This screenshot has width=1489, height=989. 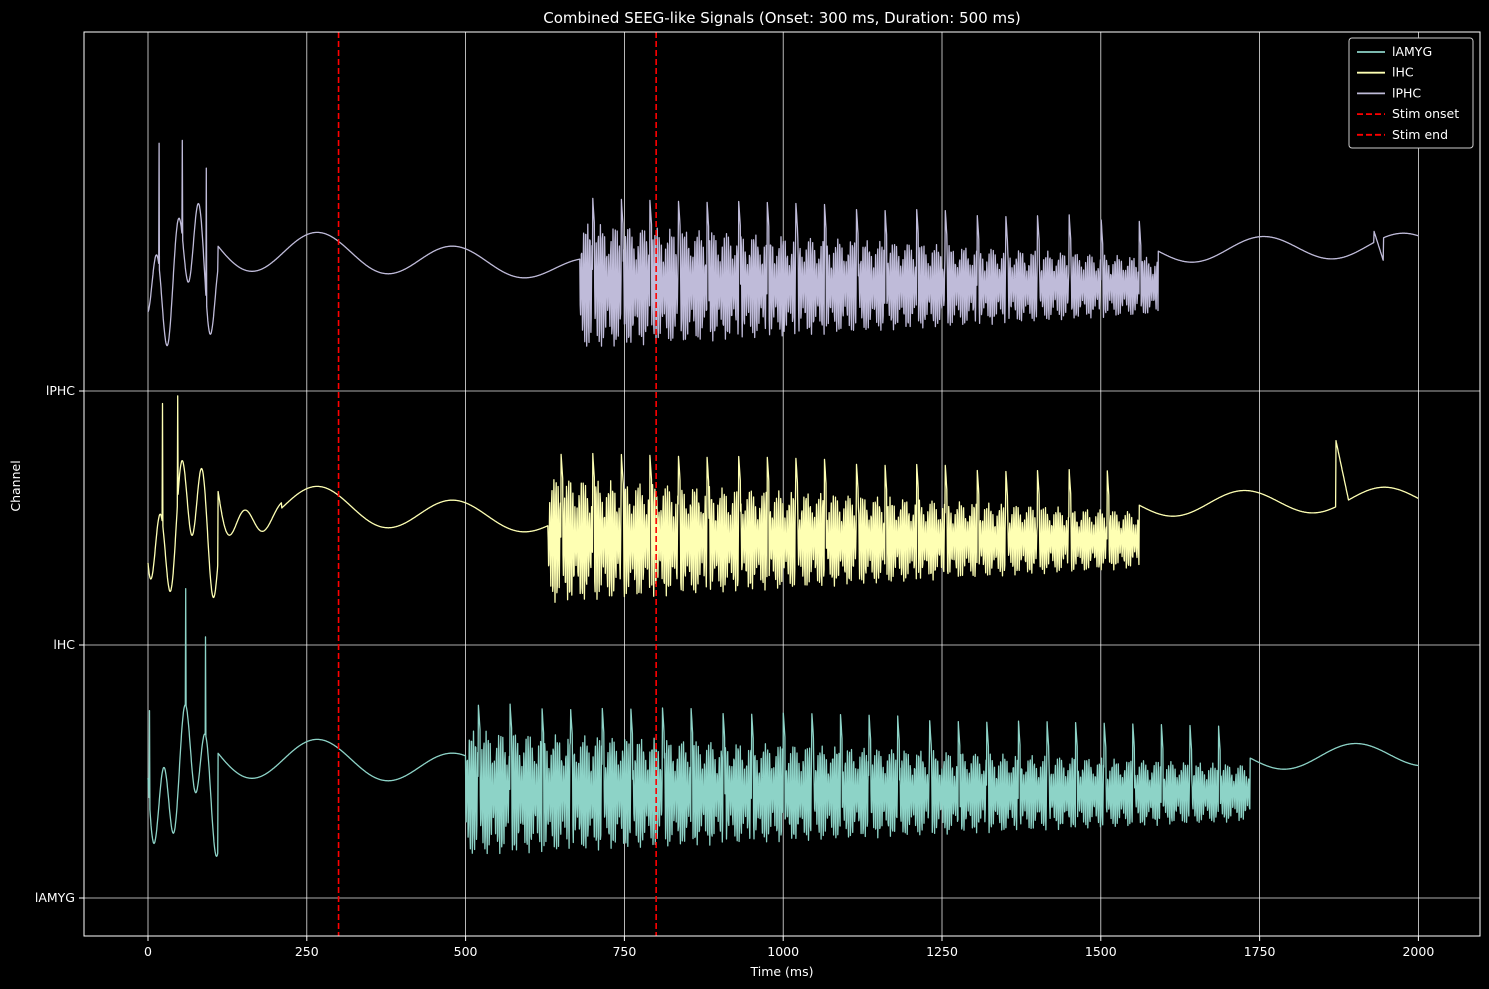 I want to click on x-tick-label: 2000, so click(x=1418, y=951).